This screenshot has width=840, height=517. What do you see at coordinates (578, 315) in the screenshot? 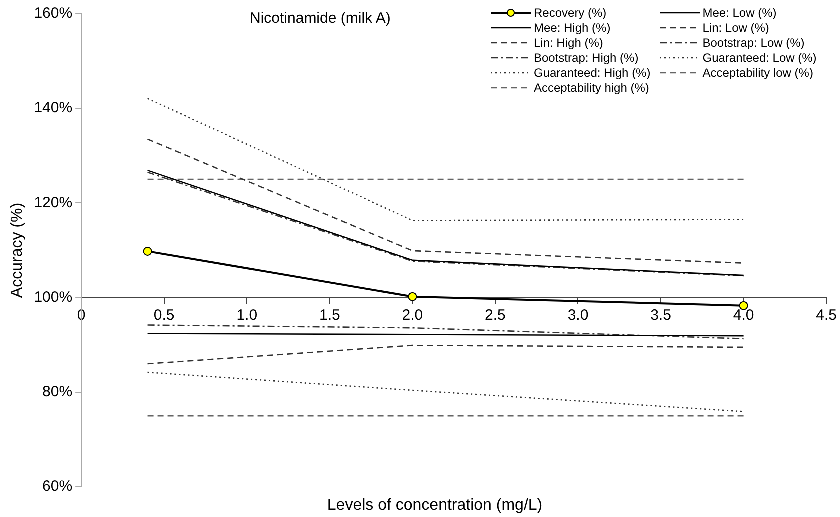
I see `x-tick-label: 3.0` at bounding box center [578, 315].